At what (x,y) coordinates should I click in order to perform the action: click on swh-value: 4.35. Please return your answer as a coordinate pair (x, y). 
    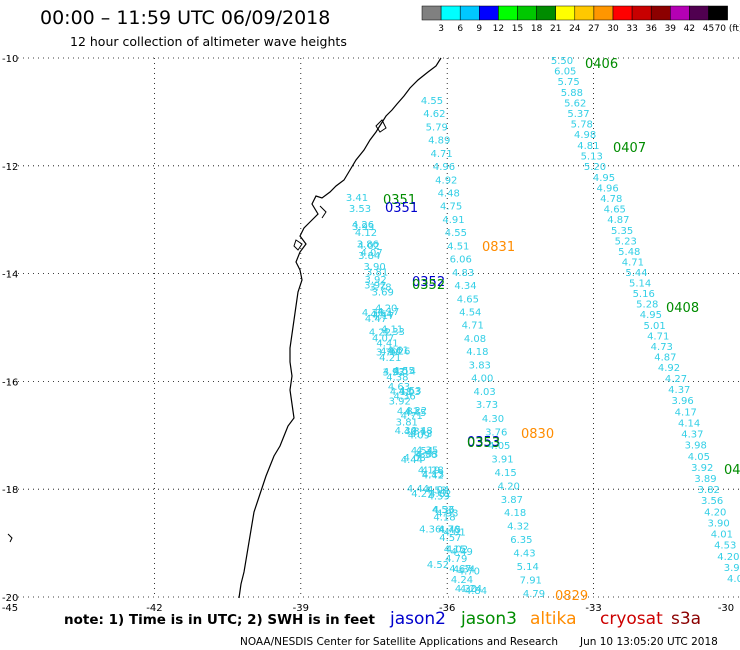
    Looking at the image, I should click on (427, 451).